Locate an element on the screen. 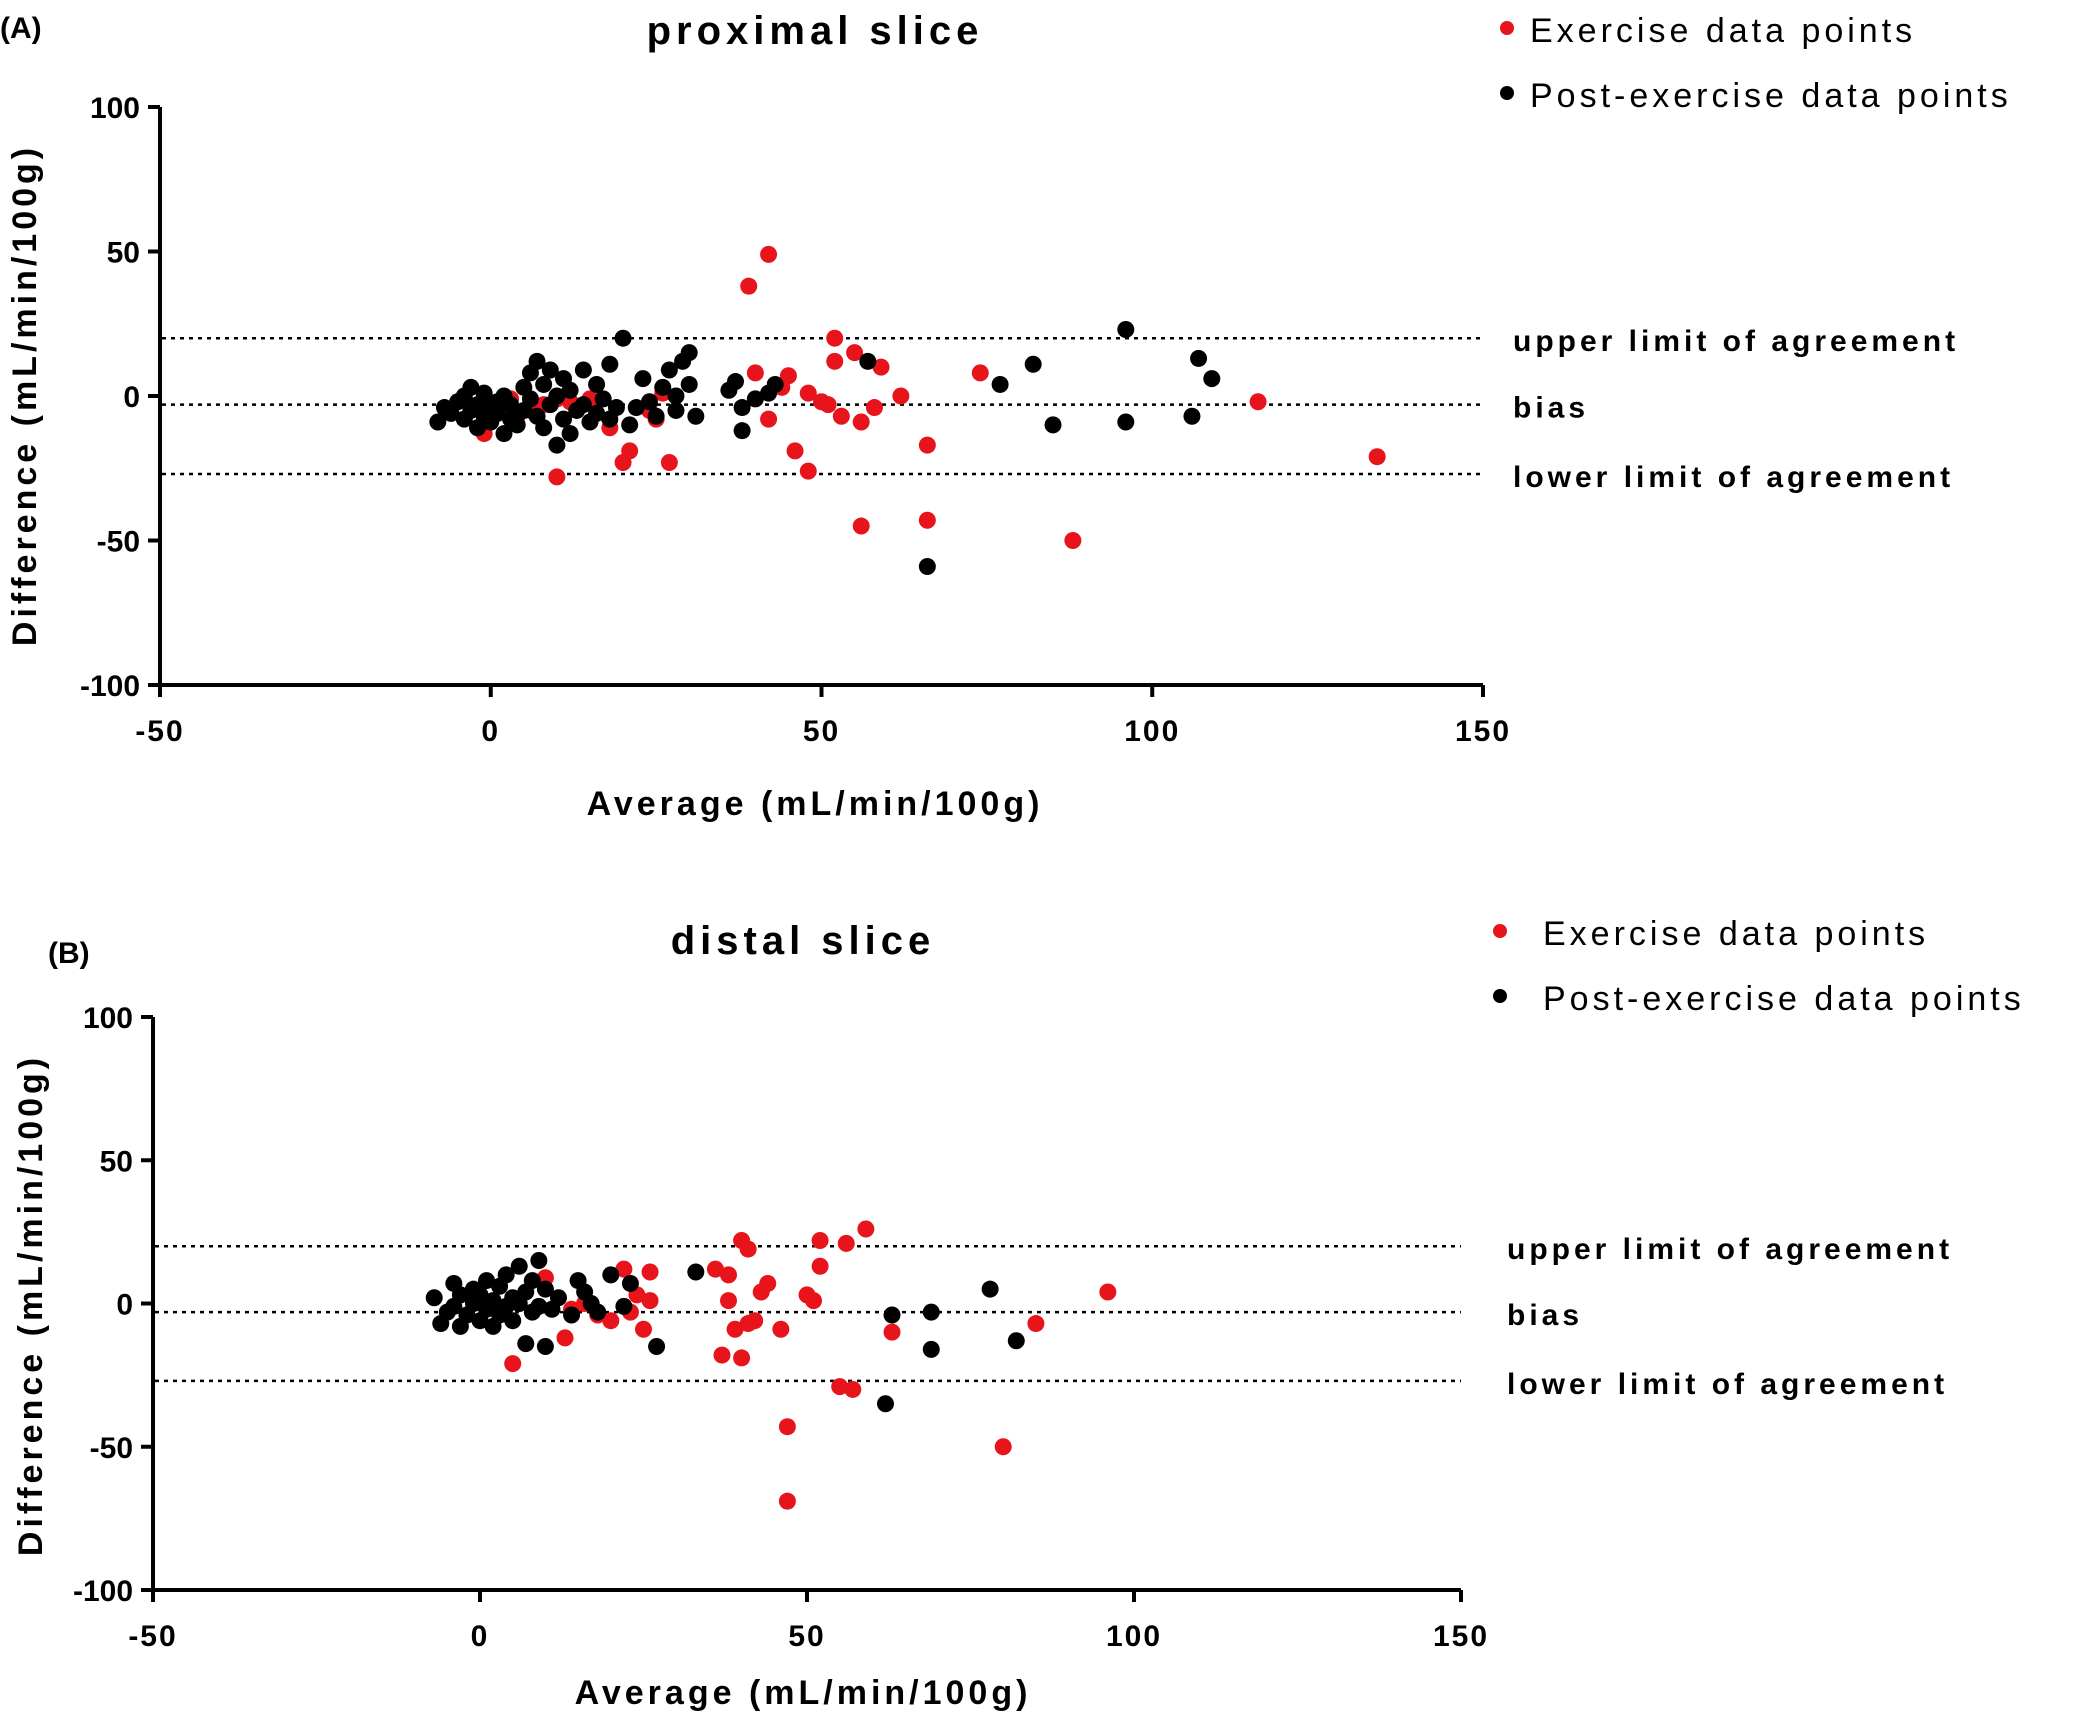 The image size is (2085, 1715). panel-b-title: distal slice is located at coordinates (803, 941).